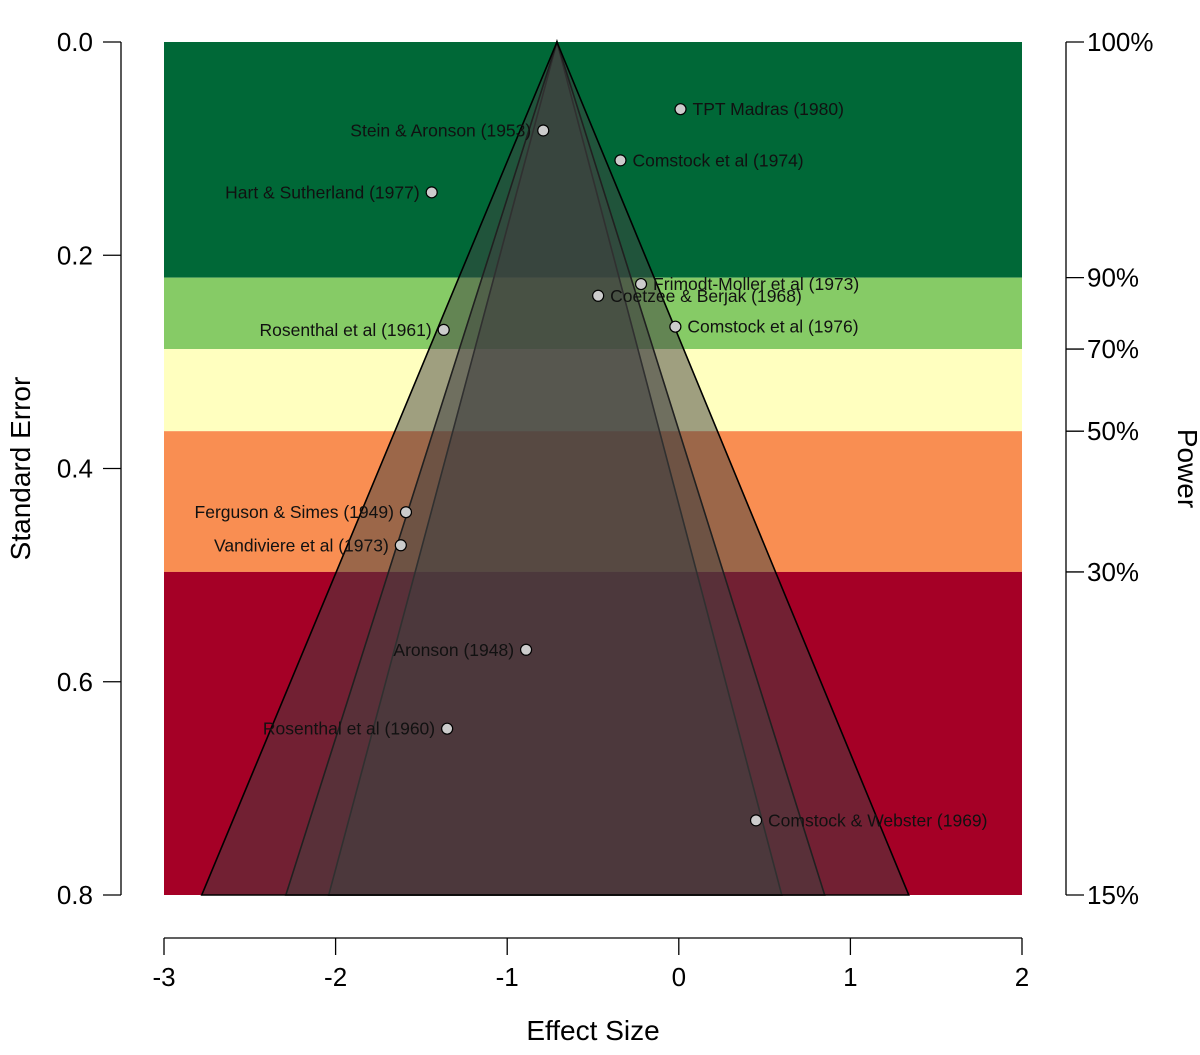 The width and height of the screenshot is (1200, 1055). Describe the element at coordinates (335, 977) in the screenshot. I see `x-tick-label-1: -2` at that location.